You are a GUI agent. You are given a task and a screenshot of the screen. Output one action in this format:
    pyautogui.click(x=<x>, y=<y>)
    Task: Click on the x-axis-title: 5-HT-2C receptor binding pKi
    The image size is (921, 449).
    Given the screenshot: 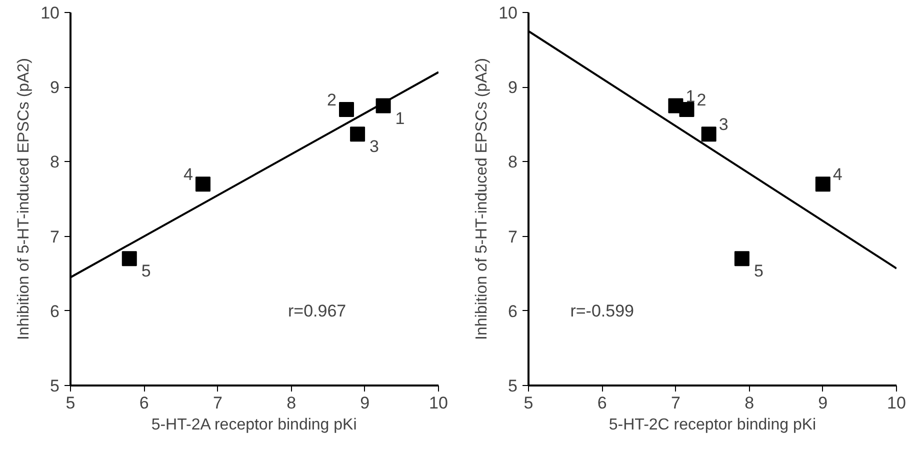 What is the action you would take?
    pyautogui.click(x=712, y=425)
    